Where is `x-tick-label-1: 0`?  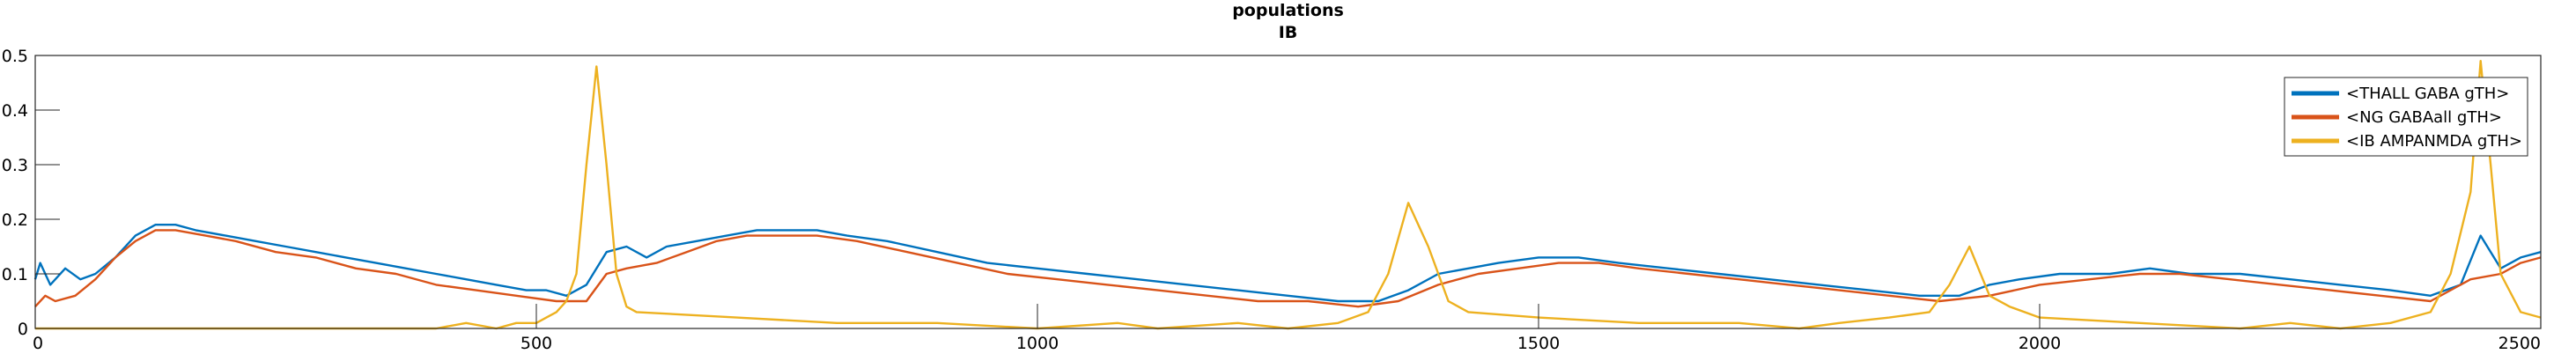 x-tick-label-1: 0 is located at coordinates (38, 343).